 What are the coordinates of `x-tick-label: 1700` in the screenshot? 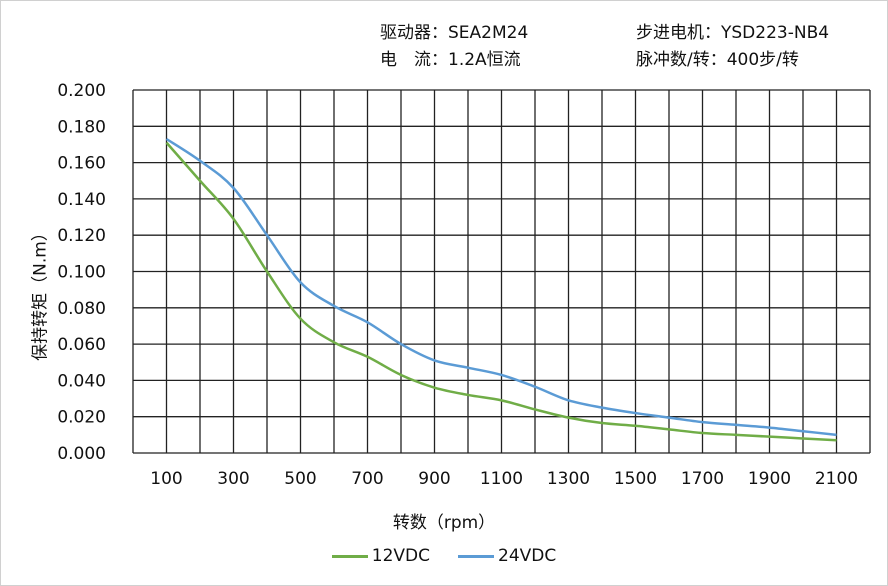 It's located at (702, 479).